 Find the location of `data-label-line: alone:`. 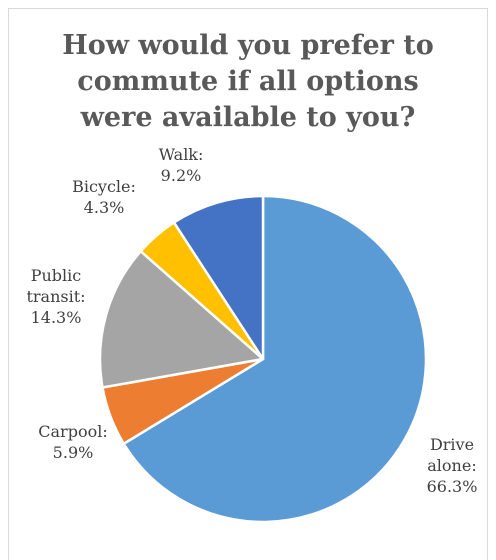

data-label-line: alone: is located at coordinates (451, 465).